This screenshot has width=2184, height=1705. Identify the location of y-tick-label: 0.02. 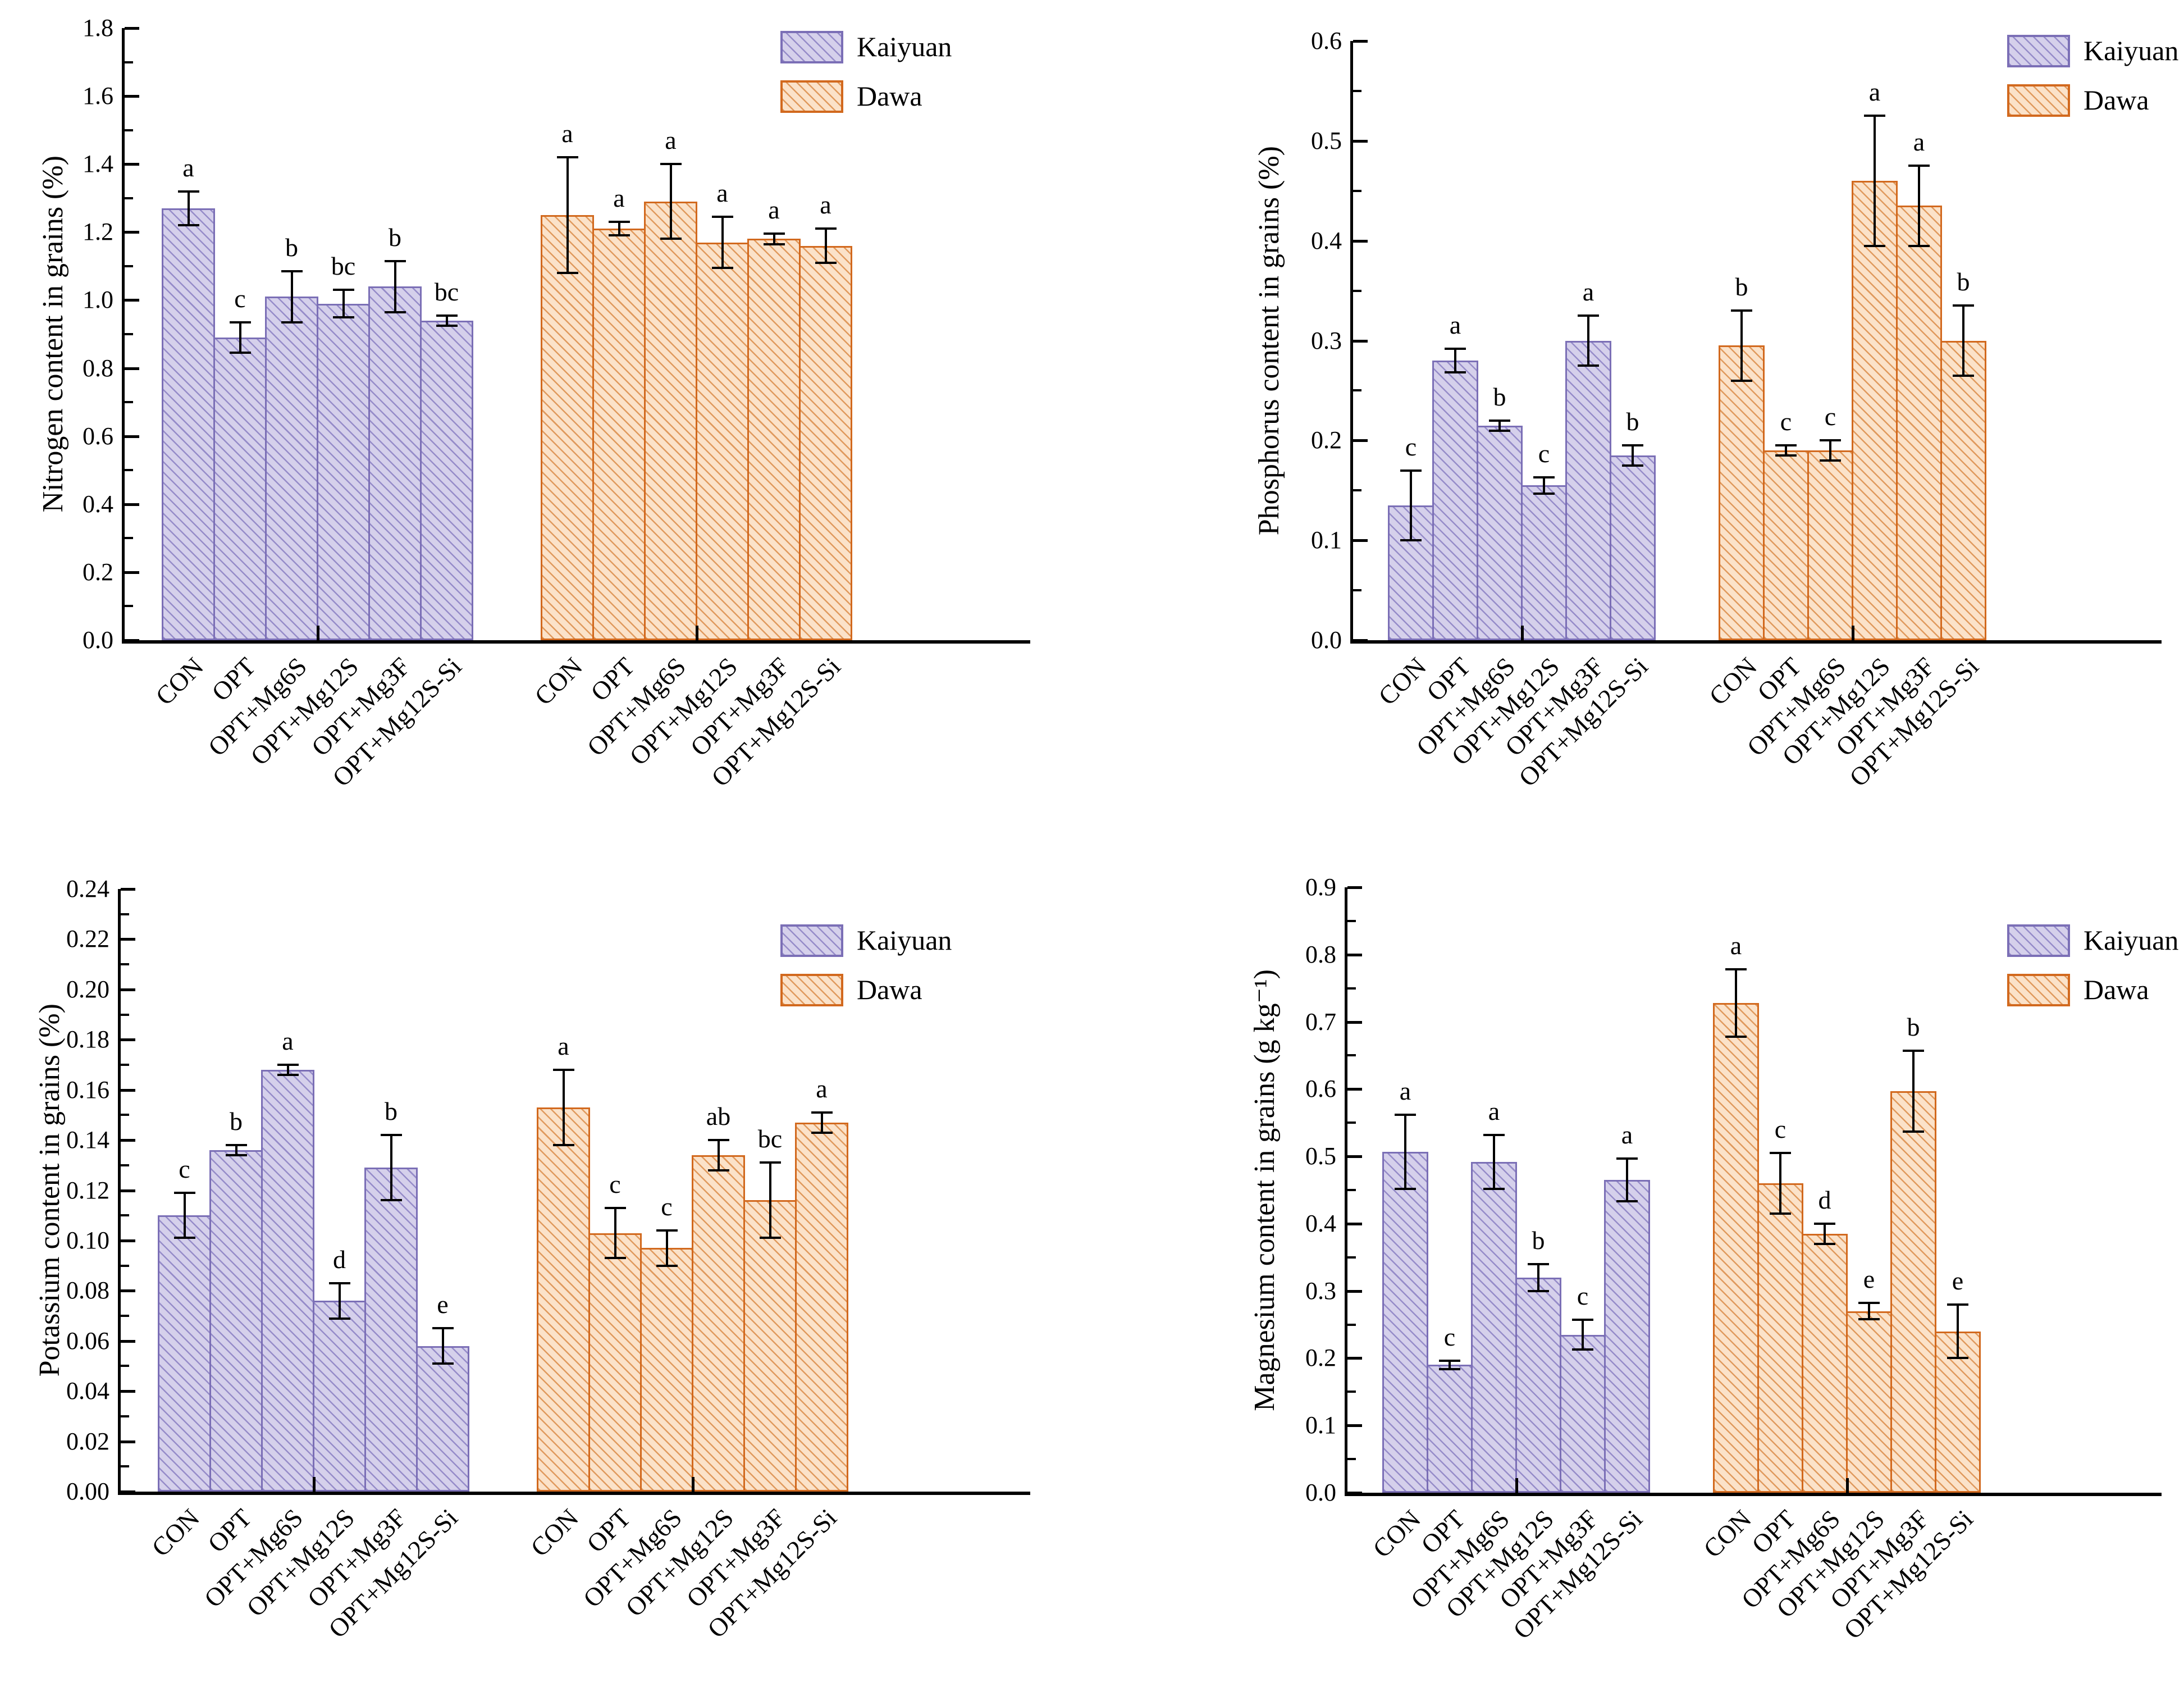
(88, 1441).